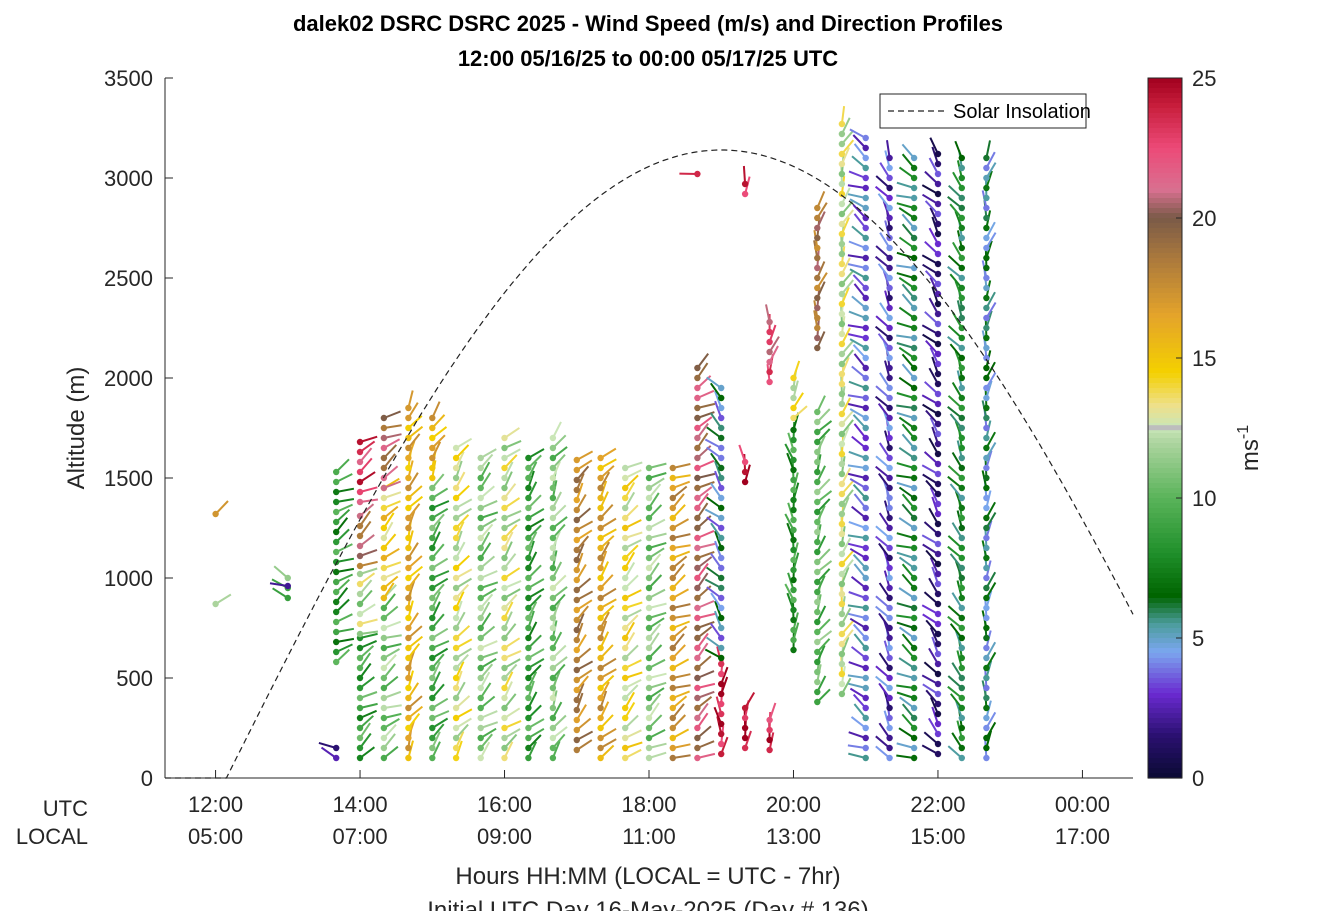  I want to click on utc-row-label: UTC, so click(65, 808).